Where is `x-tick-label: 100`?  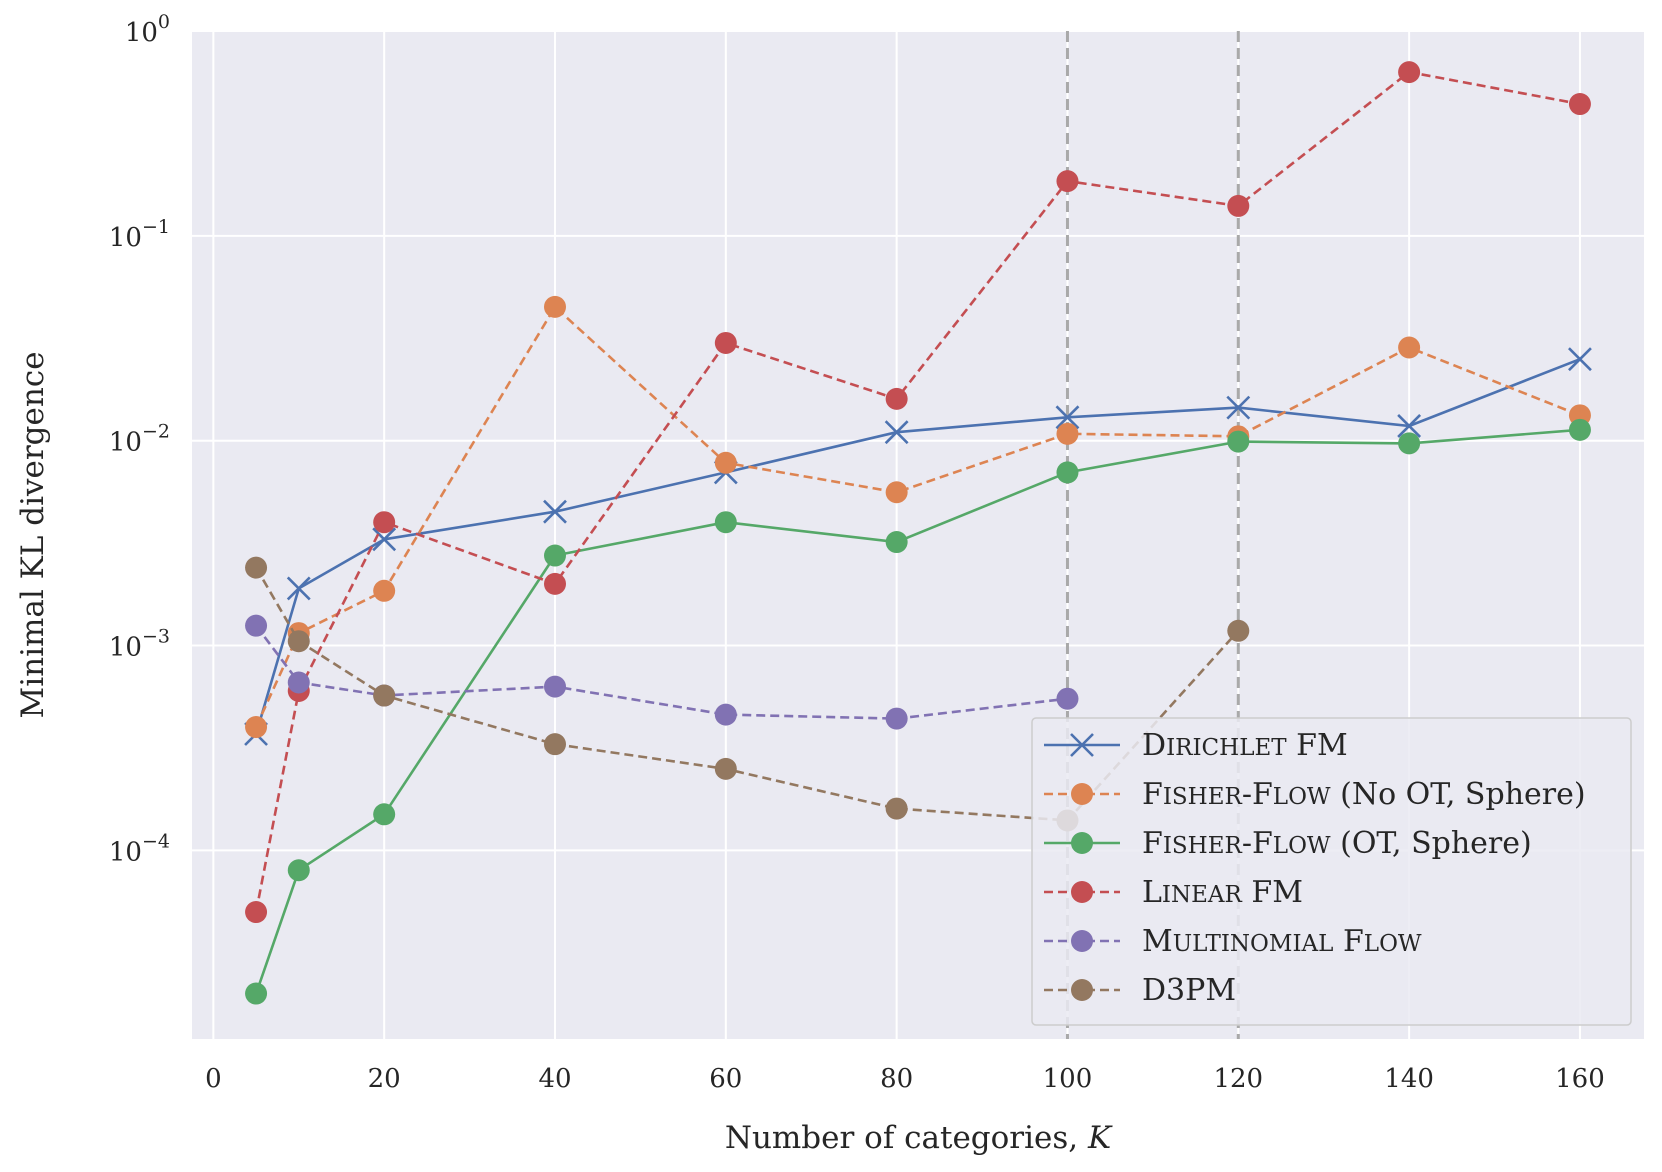
x-tick-label: 100 is located at coordinates (1068, 1079).